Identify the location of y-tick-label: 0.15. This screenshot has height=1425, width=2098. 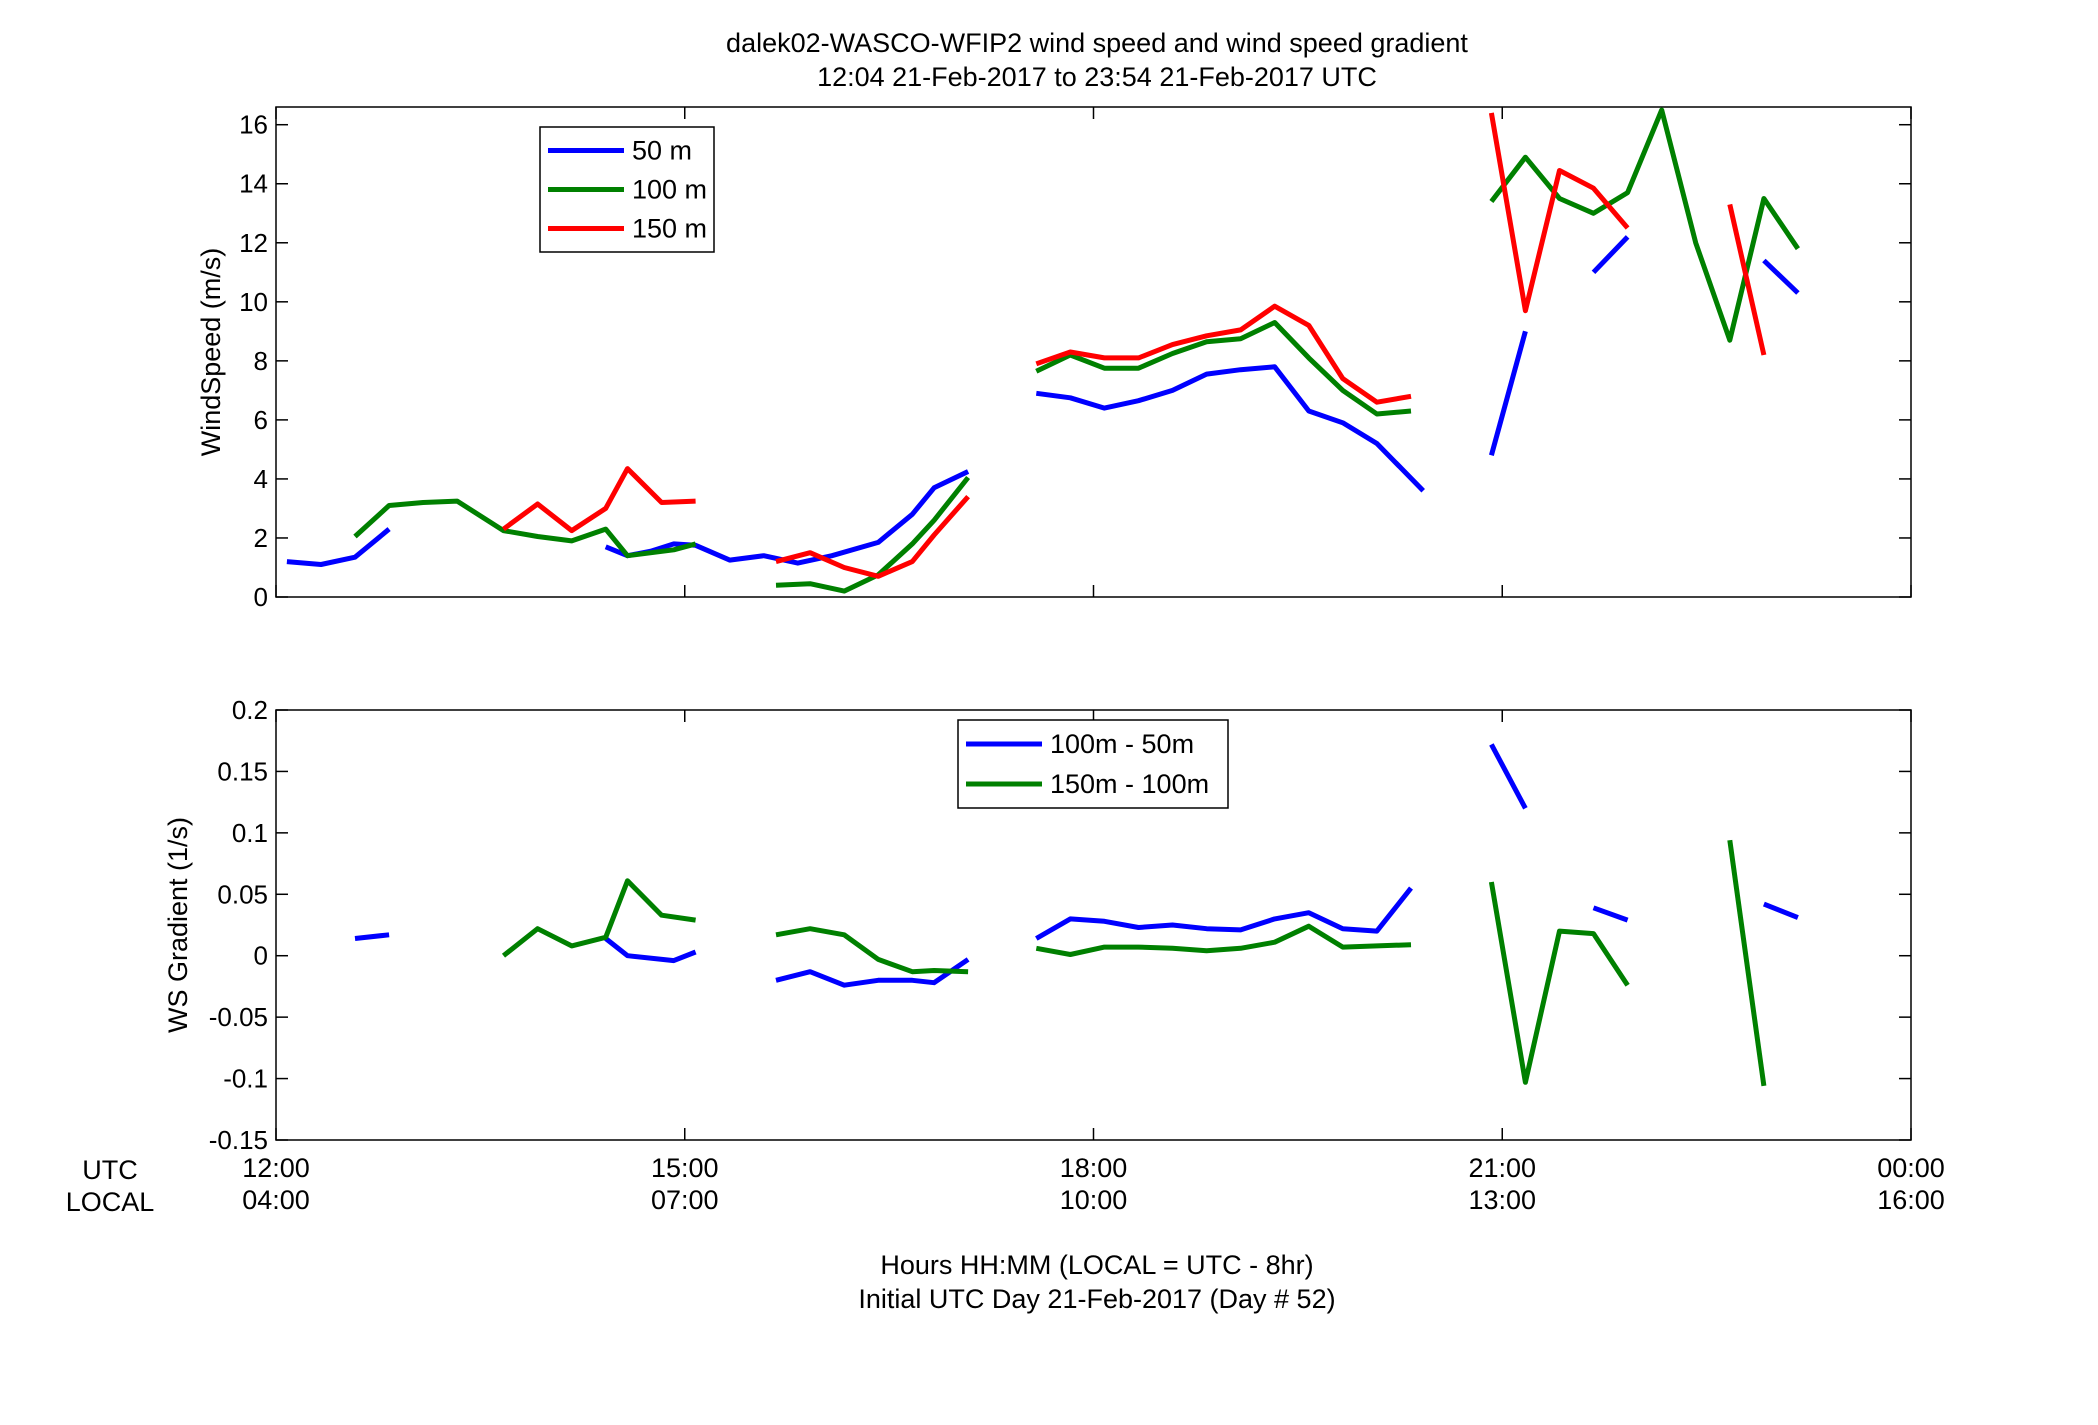
(242, 771).